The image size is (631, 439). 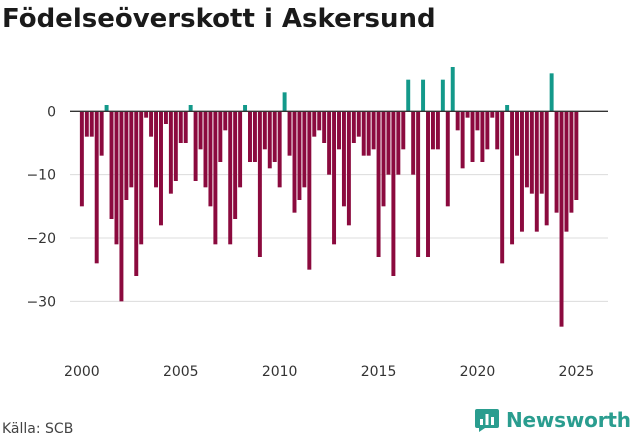 What do you see at coordinates (552, 420) in the screenshot?
I see `newsworthy-logo: Newsworthy` at bounding box center [552, 420].